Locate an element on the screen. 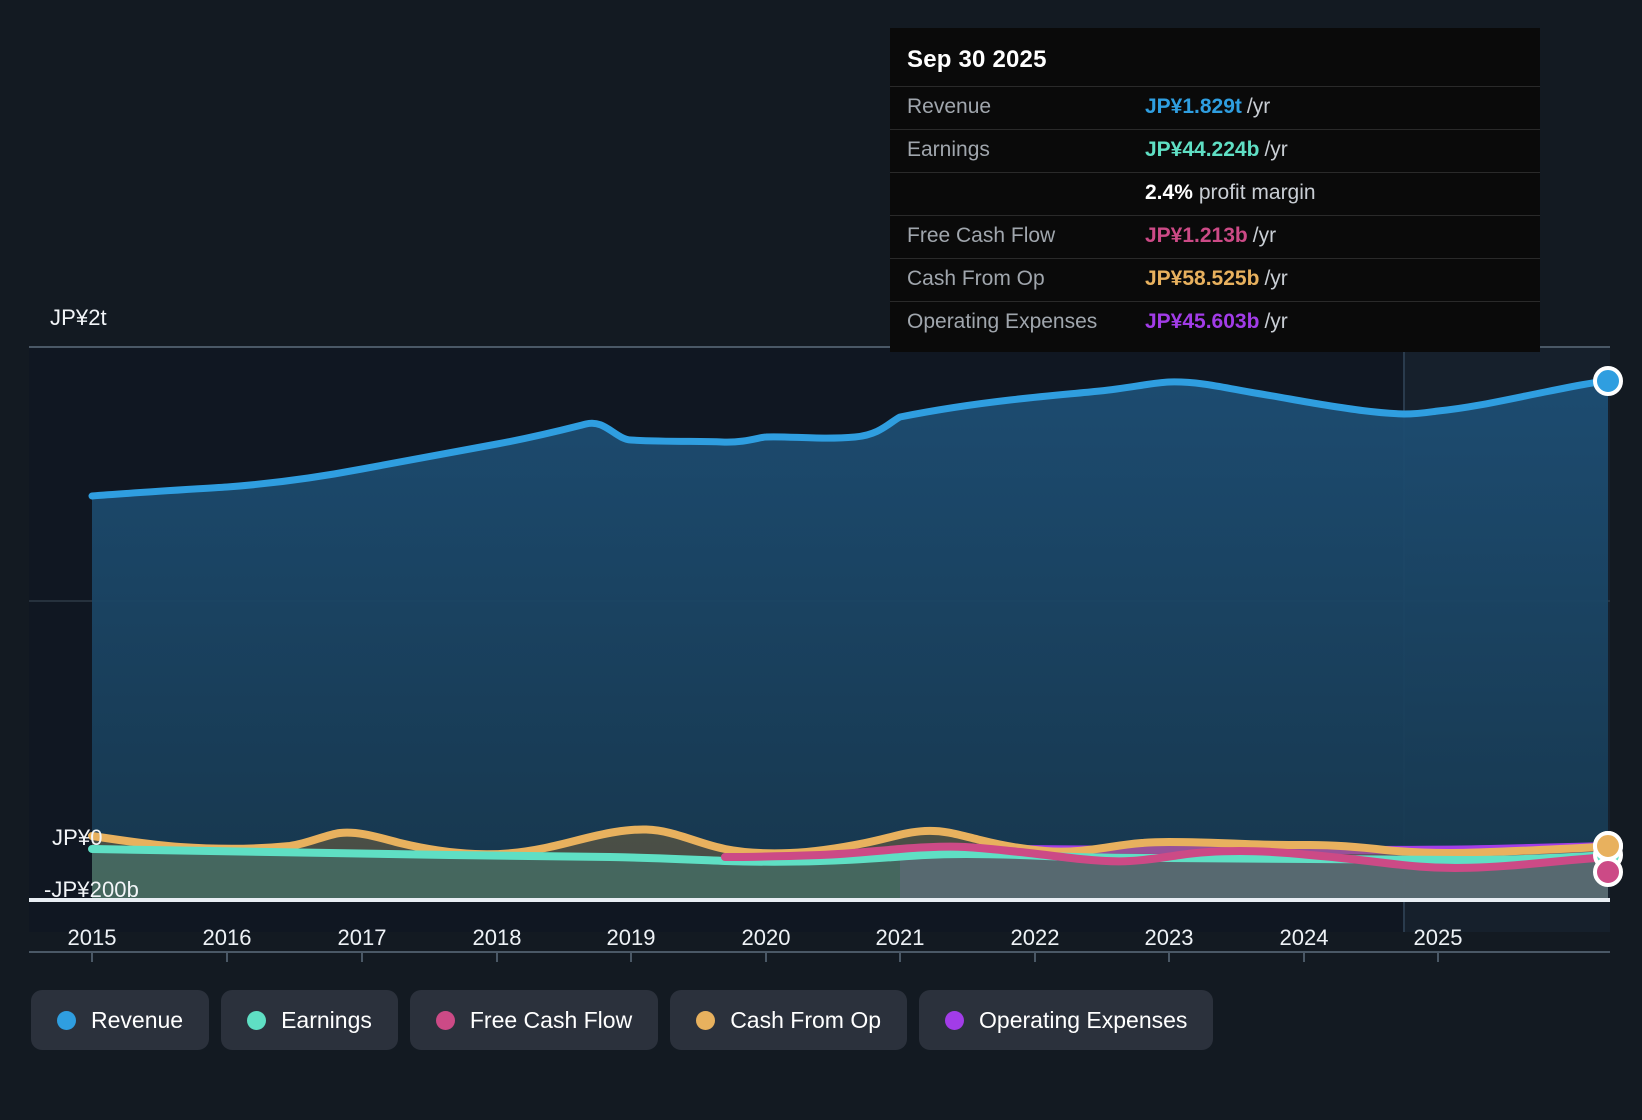 This screenshot has width=1642, height=1120. x-axis-tick-2023: 2023 is located at coordinates (1169, 937).